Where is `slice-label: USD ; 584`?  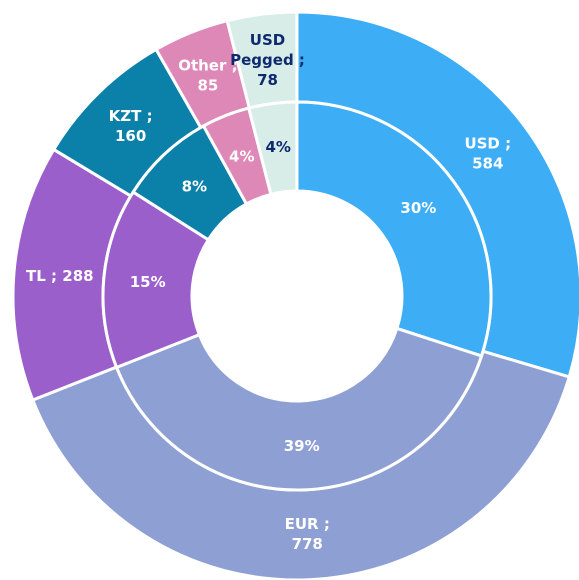
slice-label: USD ; 584 is located at coordinates (487, 153).